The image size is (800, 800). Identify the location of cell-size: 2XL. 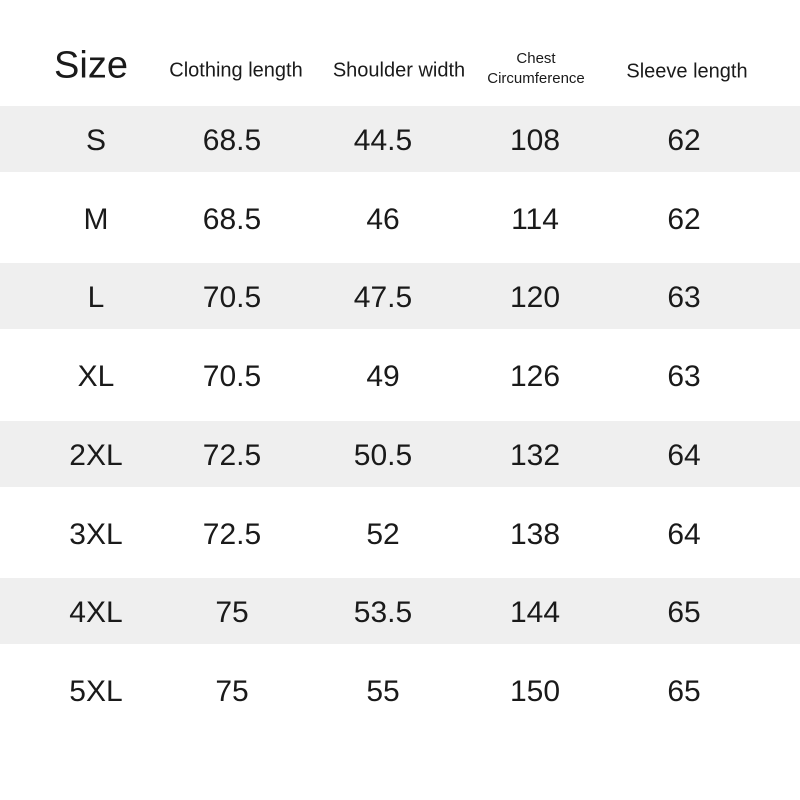
(96, 455).